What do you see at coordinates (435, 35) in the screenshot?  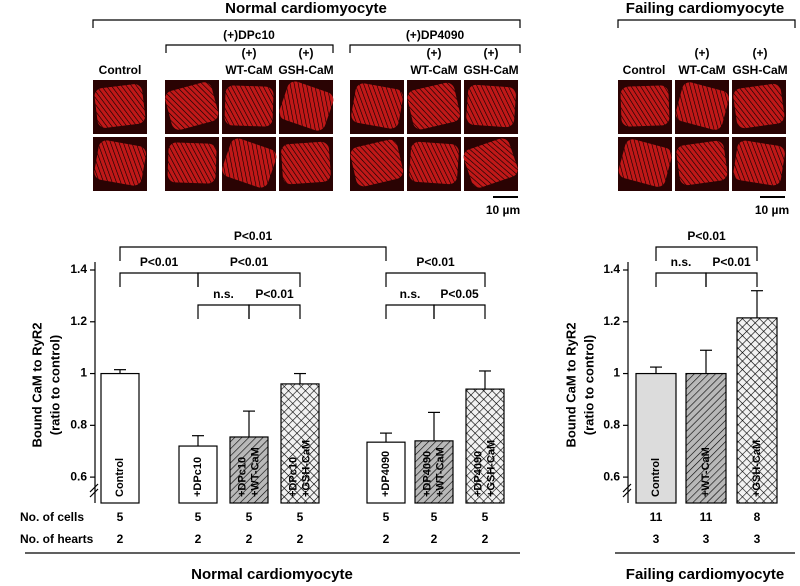 I see `group-label: (+)DP4090` at bounding box center [435, 35].